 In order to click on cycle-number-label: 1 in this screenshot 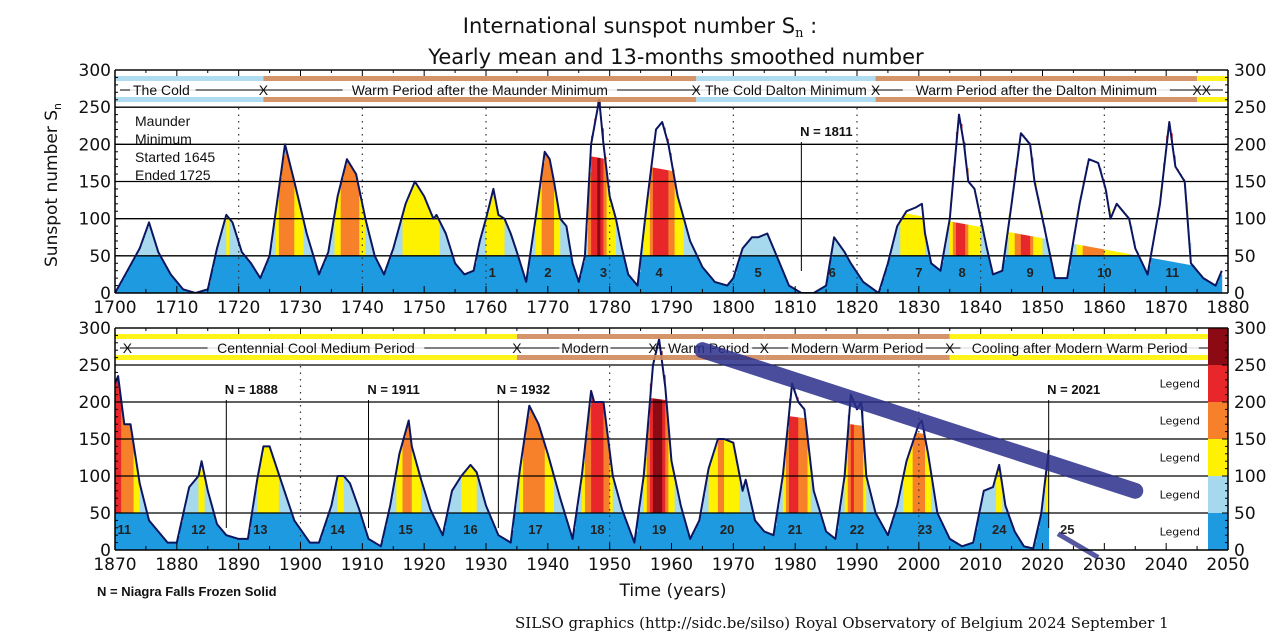, I will do `click(492, 272)`.